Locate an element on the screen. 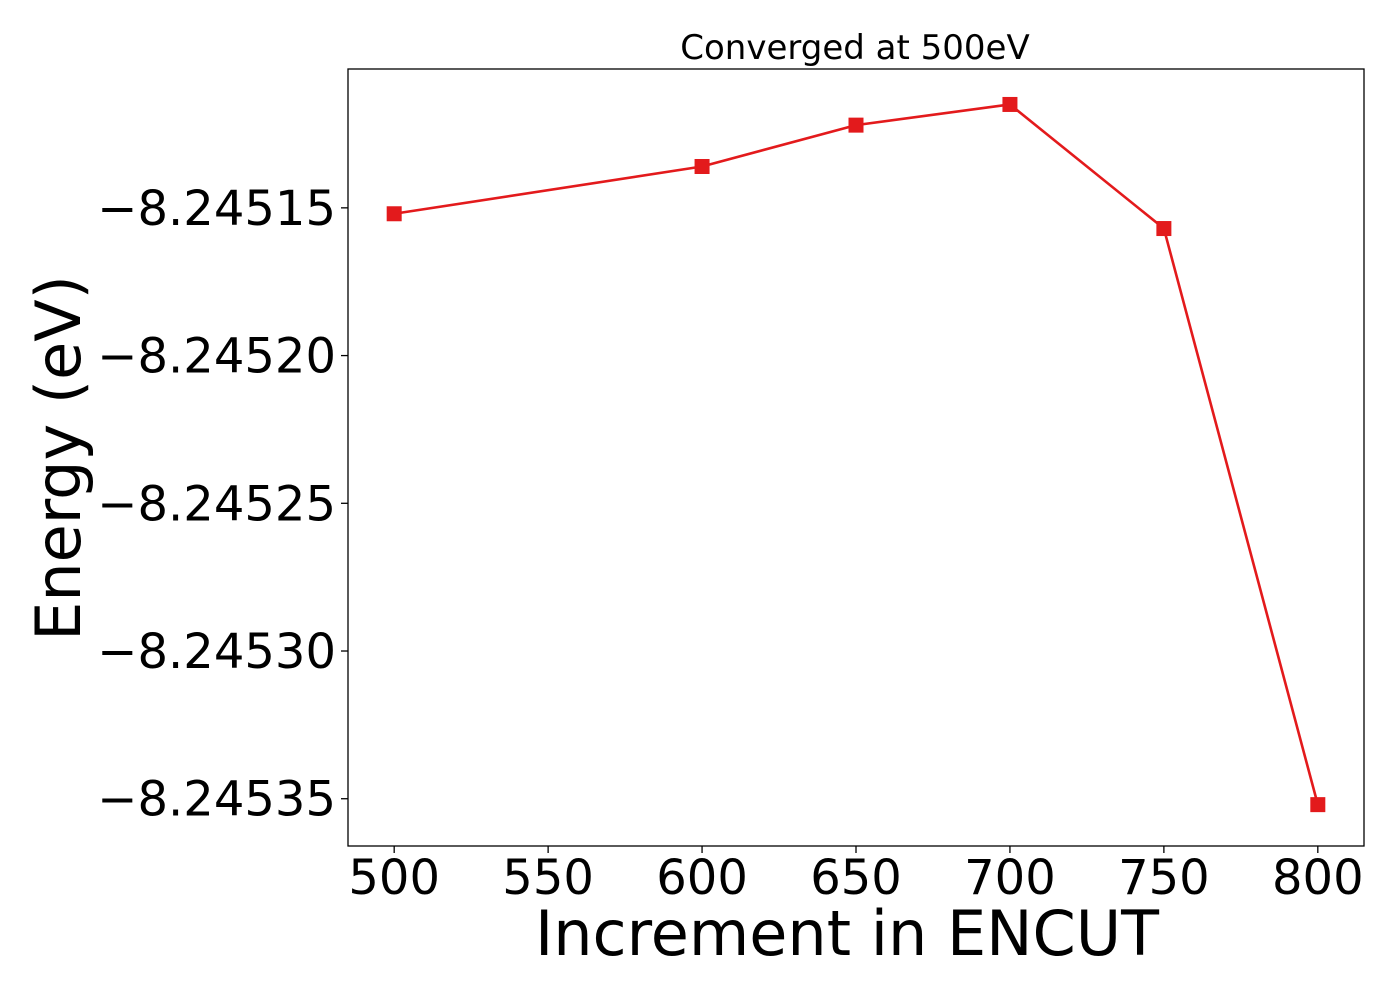 The height and width of the screenshot is (1000, 1400). y-tick-label: −8.24520 is located at coordinates (216, 357).